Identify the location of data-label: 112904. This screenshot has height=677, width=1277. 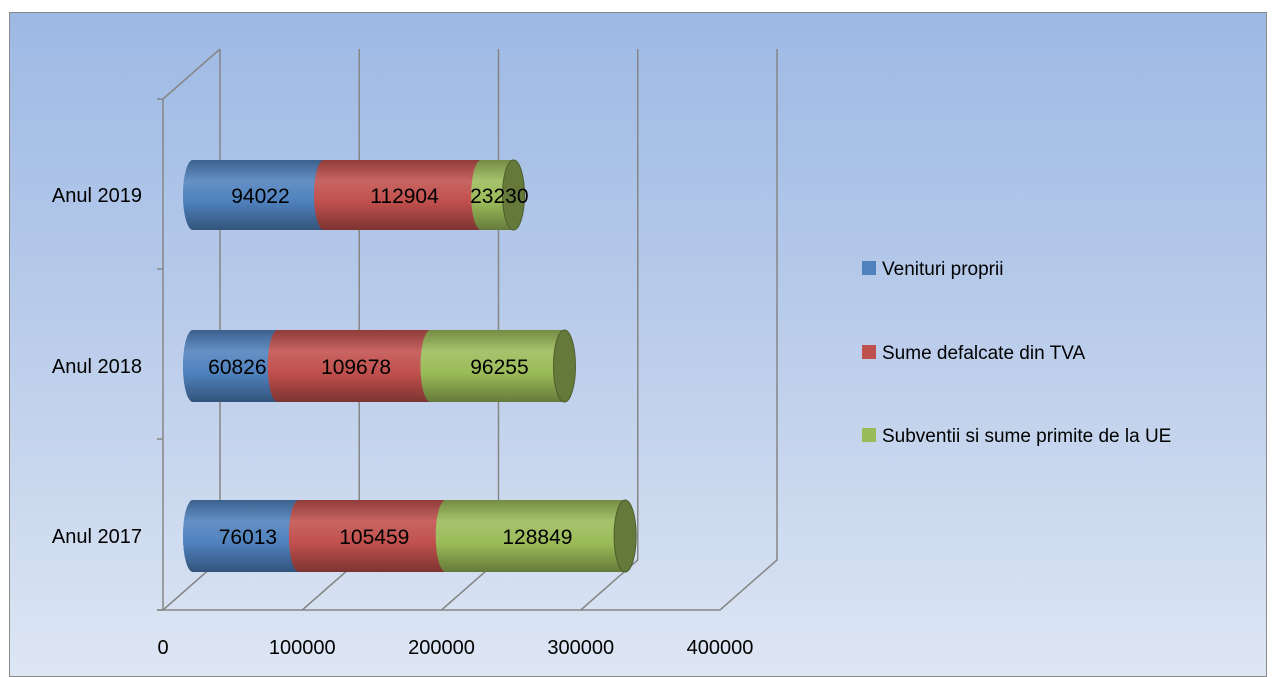
(404, 196).